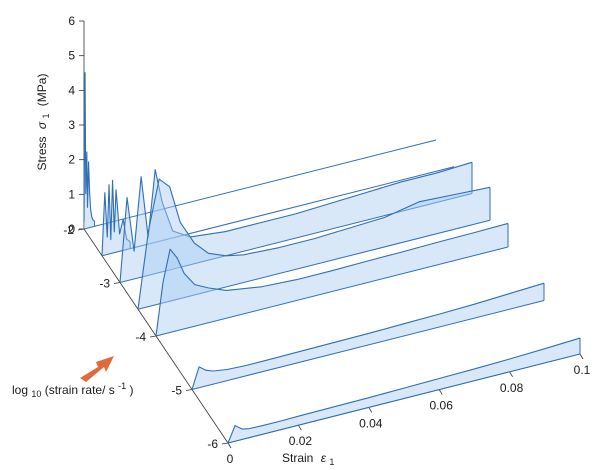  I want to click on x-axis-title-sub: 1, so click(331, 462).